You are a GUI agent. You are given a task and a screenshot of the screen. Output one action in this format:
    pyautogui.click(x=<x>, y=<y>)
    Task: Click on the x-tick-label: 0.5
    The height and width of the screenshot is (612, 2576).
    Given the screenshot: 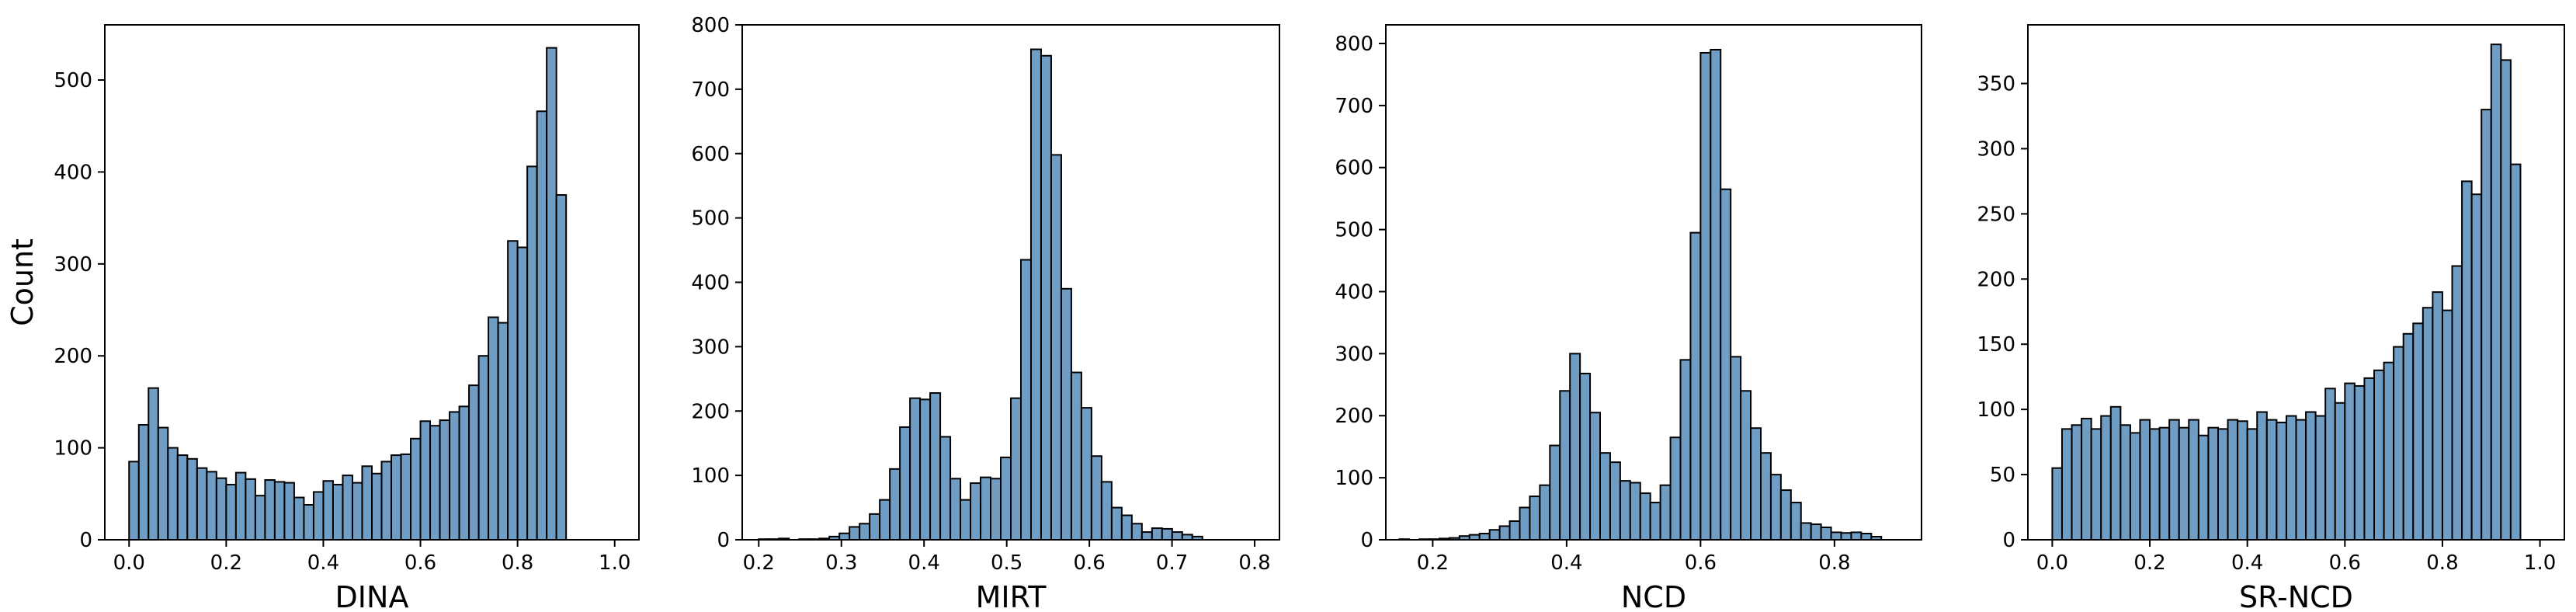 What is the action you would take?
    pyautogui.click(x=1006, y=563)
    